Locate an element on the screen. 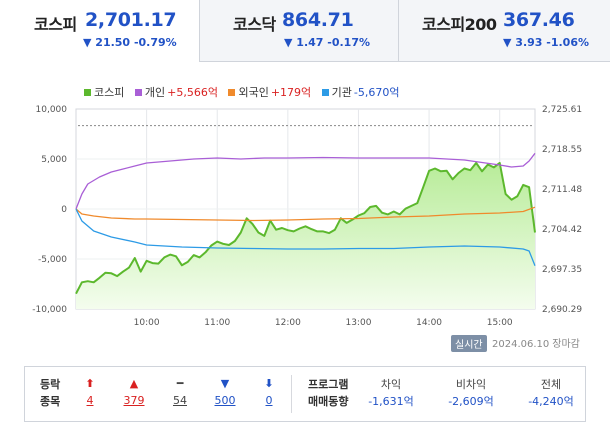 This screenshot has height=442, width=610. flat-count: 54 is located at coordinates (180, 400).